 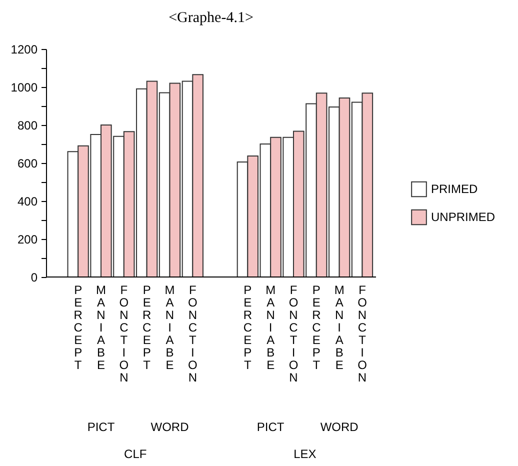 What do you see at coordinates (211, 18) in the screenshot?
I see `chart-title: <Graphe-4.1>` at bounding box center [211, 18].